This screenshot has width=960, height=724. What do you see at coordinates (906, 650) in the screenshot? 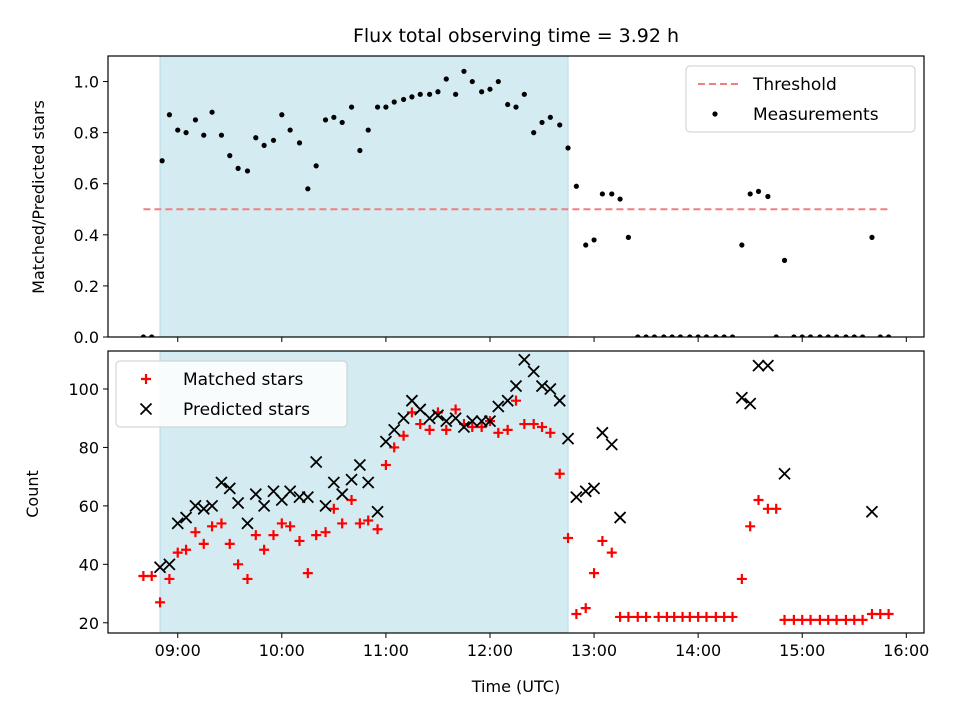
I see `x-tick-label: 16:00` at bounding box center [906, 650].